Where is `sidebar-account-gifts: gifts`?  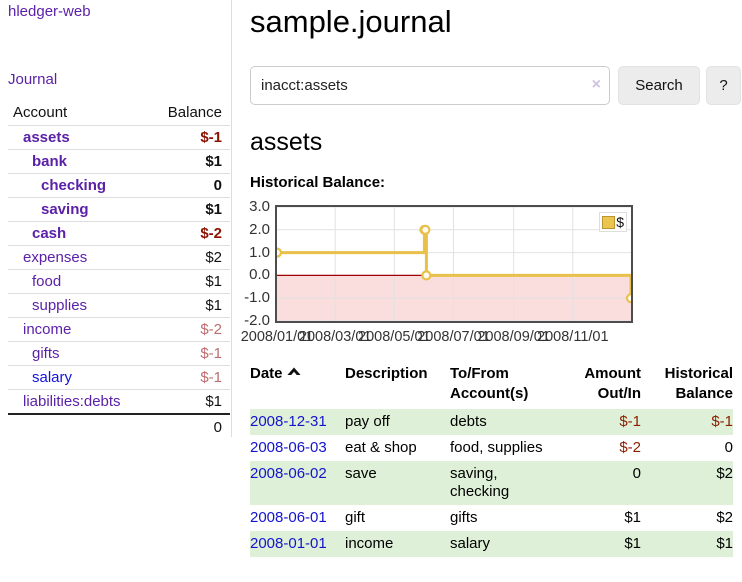 sidebar-account-gifts: gifts is located at coordinates (46, 353).